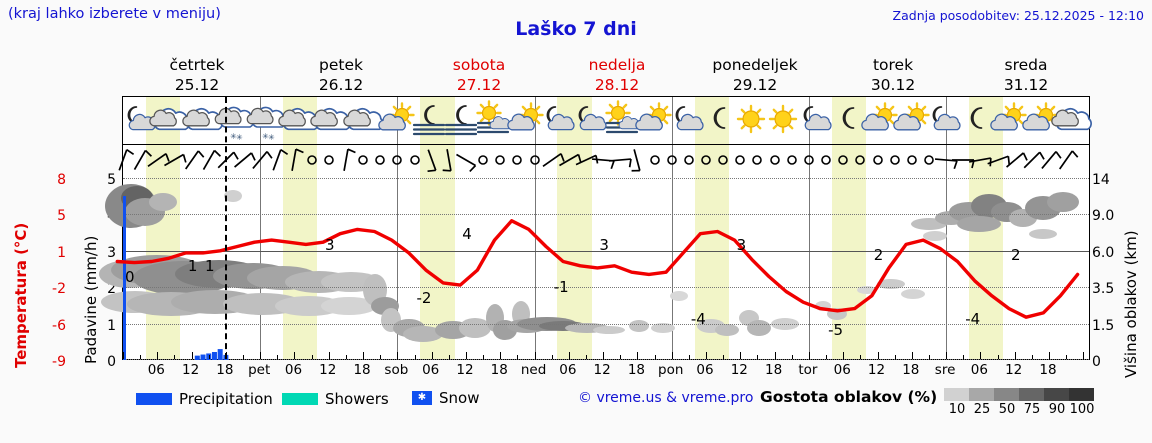  What do you see at coordinates (836, 330) in the screenshot?
I see `temperature-label-10: -5` at bounding box center [836, 330].